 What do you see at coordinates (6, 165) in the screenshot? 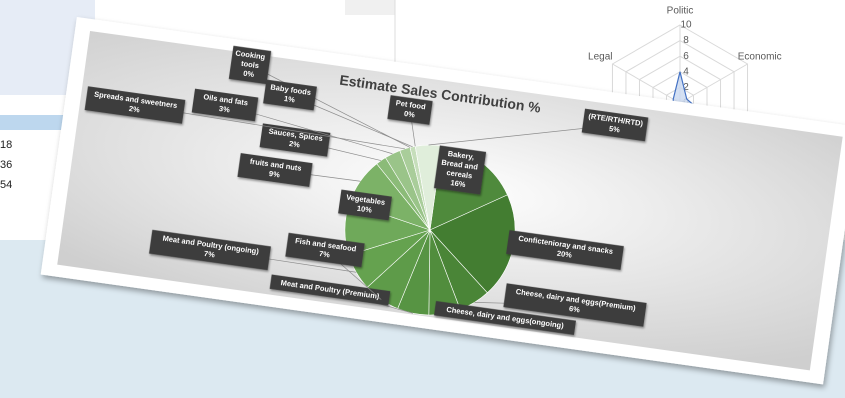
I see `table-cell: 36` at bounding box center [6, 165].